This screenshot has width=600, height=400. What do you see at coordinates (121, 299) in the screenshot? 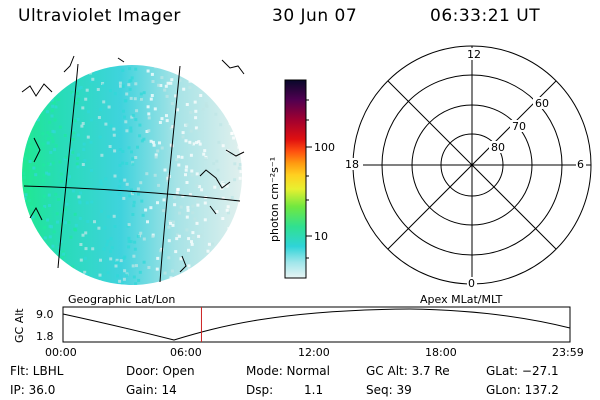
I see `geographic-latlon-title: Geographic Lat/Lon` at bounding box center [121, 299].